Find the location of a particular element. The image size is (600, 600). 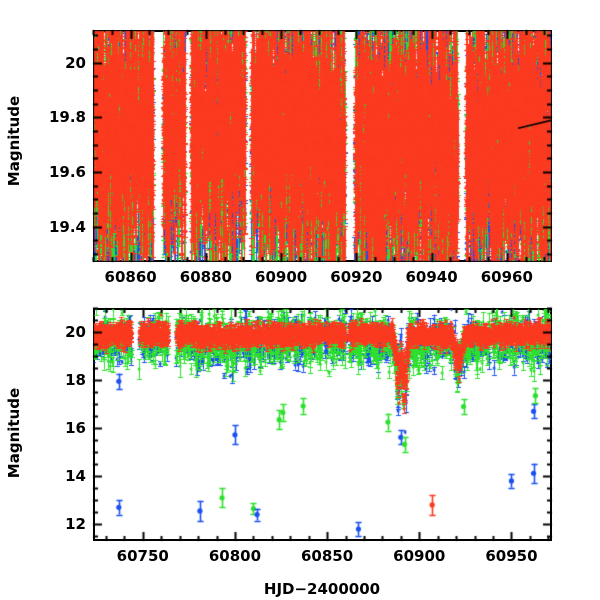

x-tick-label: 60960 is located at coordinates (506, 277).